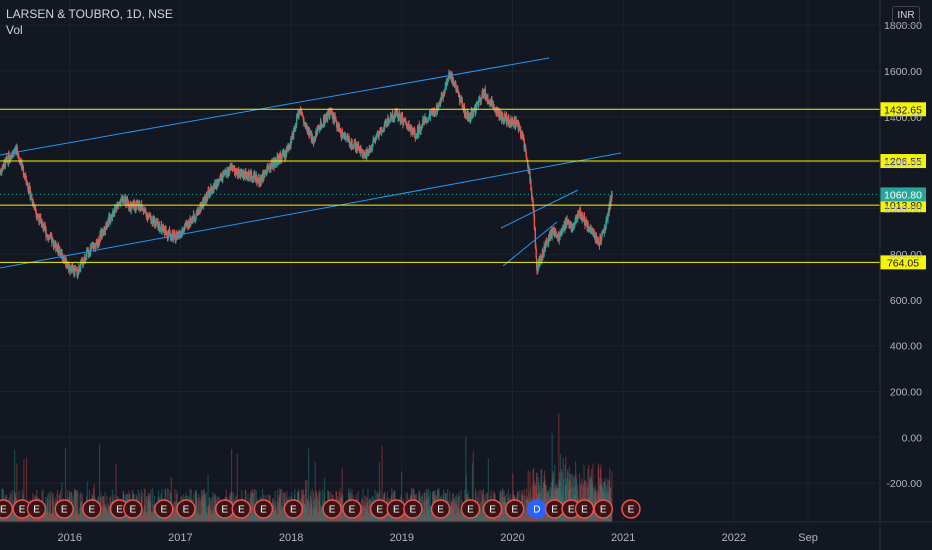 The width and height of the screenshot is (932, 550). I want to click on dividend-marker: D, so click(537, 509).